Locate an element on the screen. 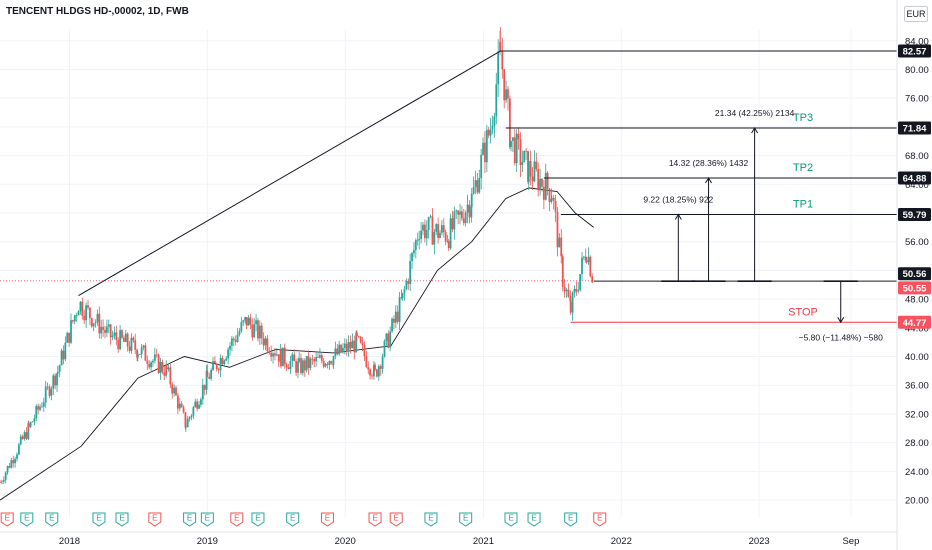 This screenshot has width=932, height=550. level-price-tag-bg is located at coordinates (914, 128).